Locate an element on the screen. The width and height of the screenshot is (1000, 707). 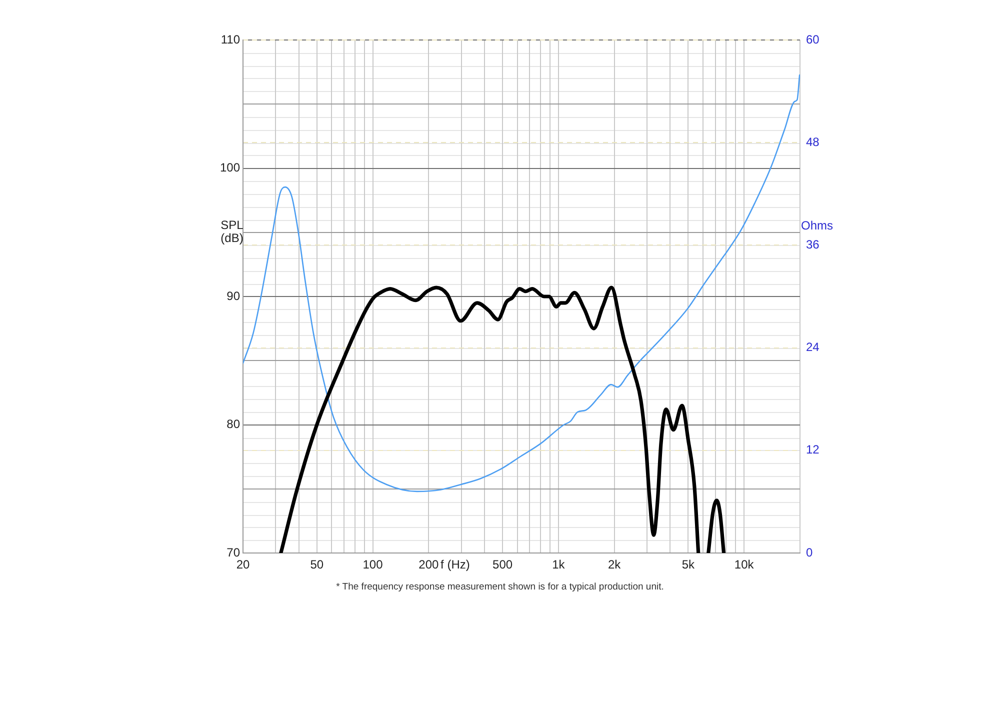
x-tick-label: 200 is located at coordinates (428, 565).